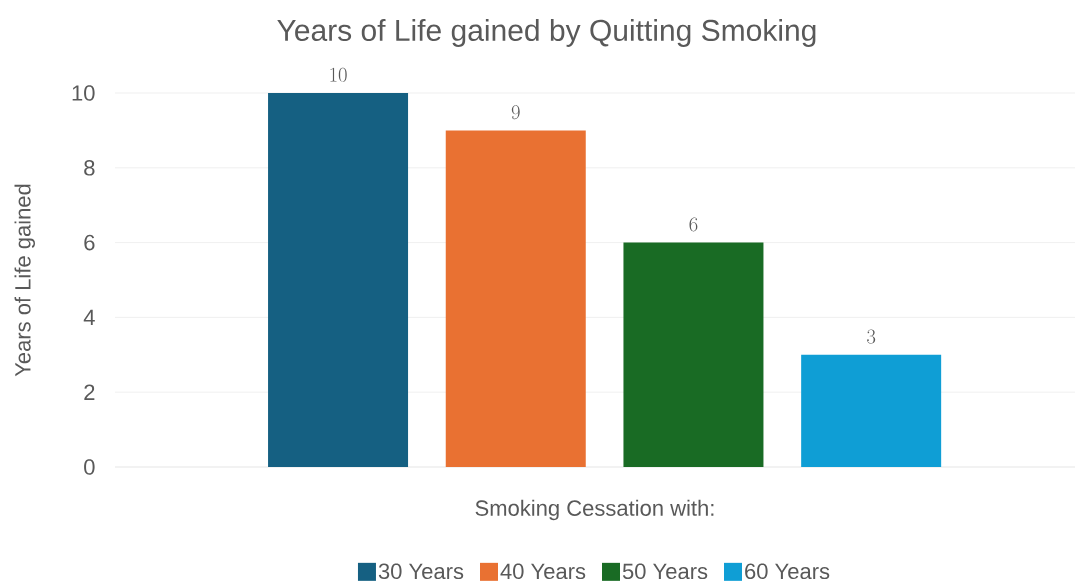 The height and width of the screenshot is (586, 1086). What do you see at coordinates (787, 571) in the screenshot?
I see `legend-label: 60 Years` at bounding box center [787, 571].